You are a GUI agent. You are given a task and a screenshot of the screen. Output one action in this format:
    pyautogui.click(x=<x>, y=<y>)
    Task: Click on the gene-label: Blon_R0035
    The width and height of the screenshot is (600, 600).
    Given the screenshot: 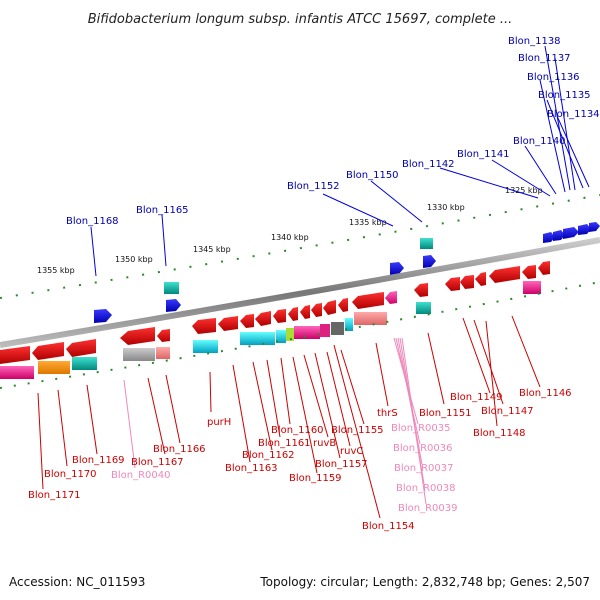 What is the action you would take?
    pyautogui.click(x=421, y=428)
    